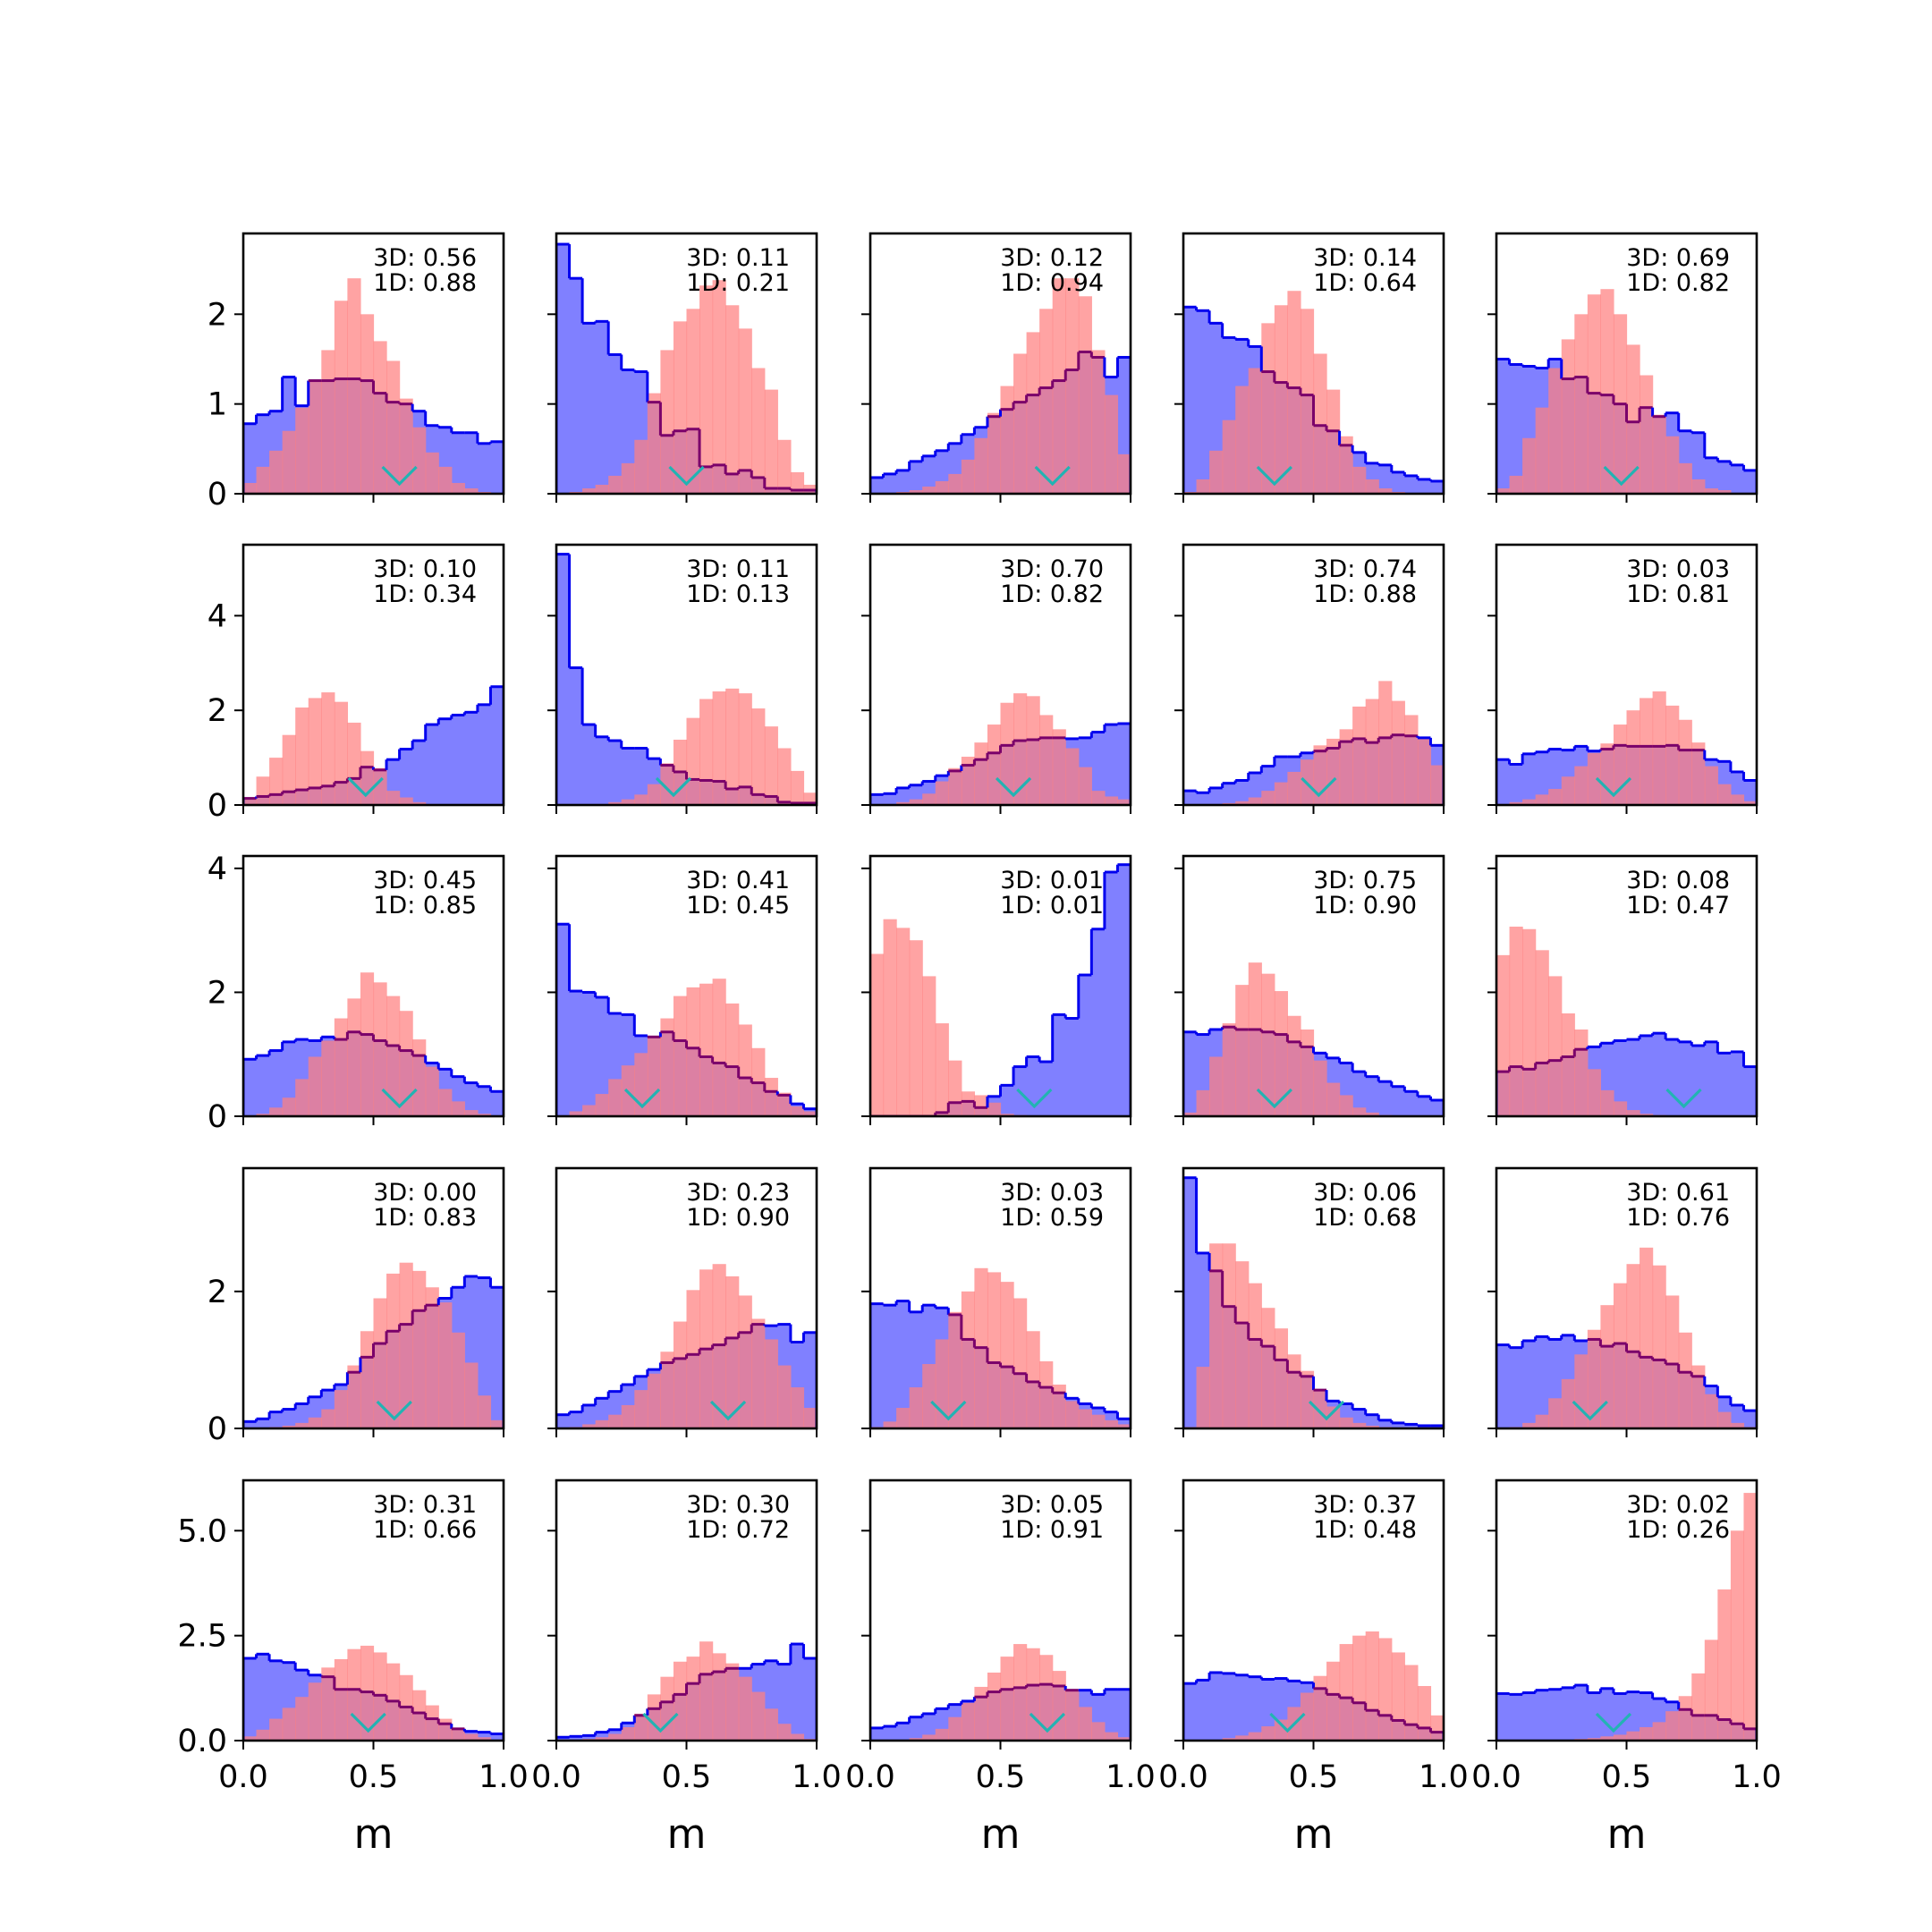 The image size is (1932, 1932). What do you see at coordinates (202, 1531) in the screenshot?
I see `y-tick-label: 5.0` at bounding box center [202, 1531].